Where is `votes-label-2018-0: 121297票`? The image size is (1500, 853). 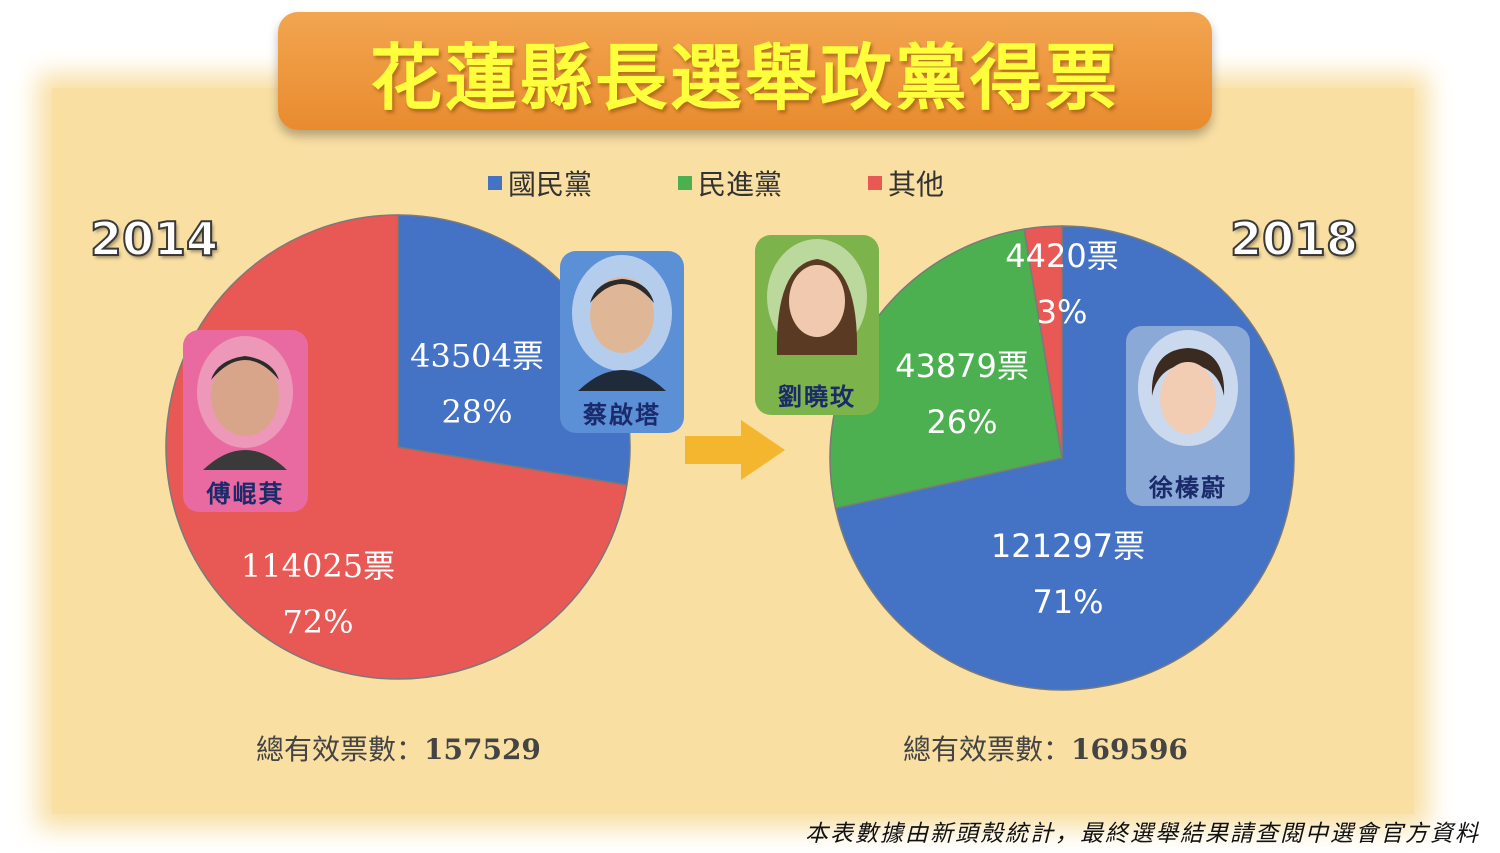 votes-label-2018-0: 121297票 is located at coordinates (1068, 546).